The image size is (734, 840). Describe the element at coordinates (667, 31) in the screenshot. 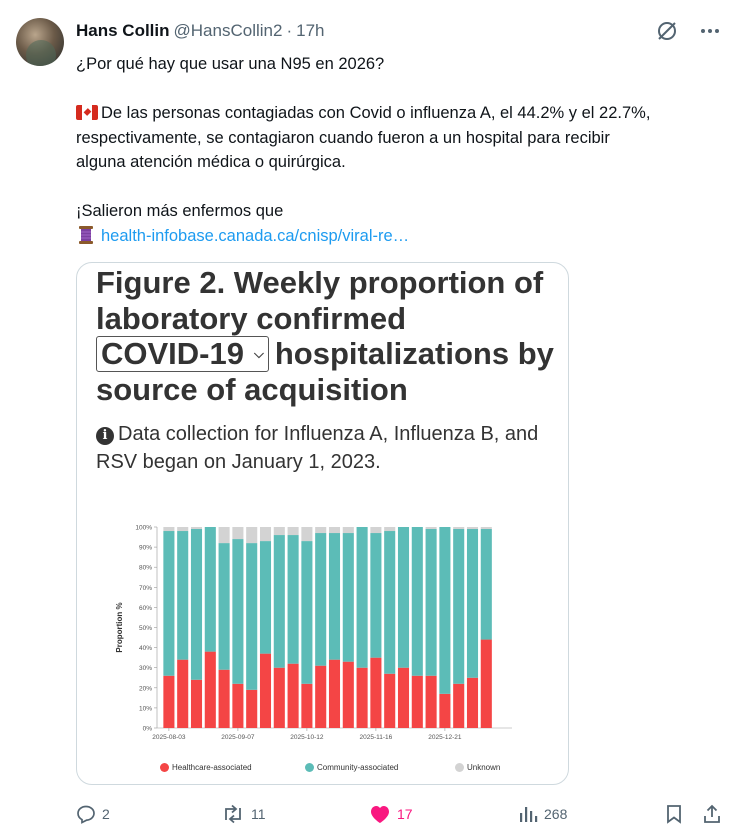

I see `grok-icon` at that location.